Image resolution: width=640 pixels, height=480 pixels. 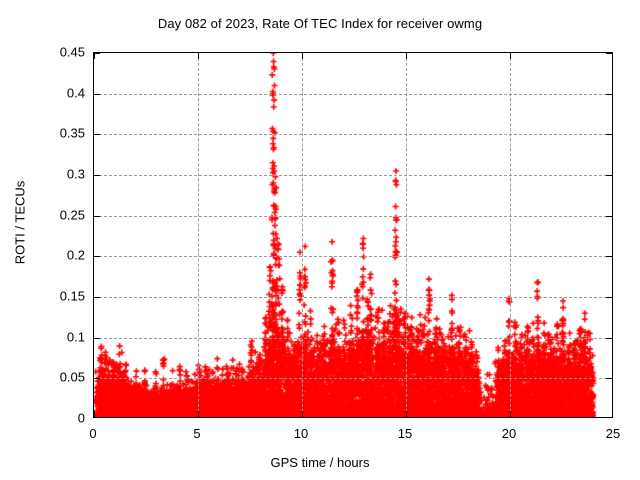 What do you see at coordinates (72, 52) in the screenshot?
I see `y-axis-tick-label: 0.45` at bounding box center [72, 52].